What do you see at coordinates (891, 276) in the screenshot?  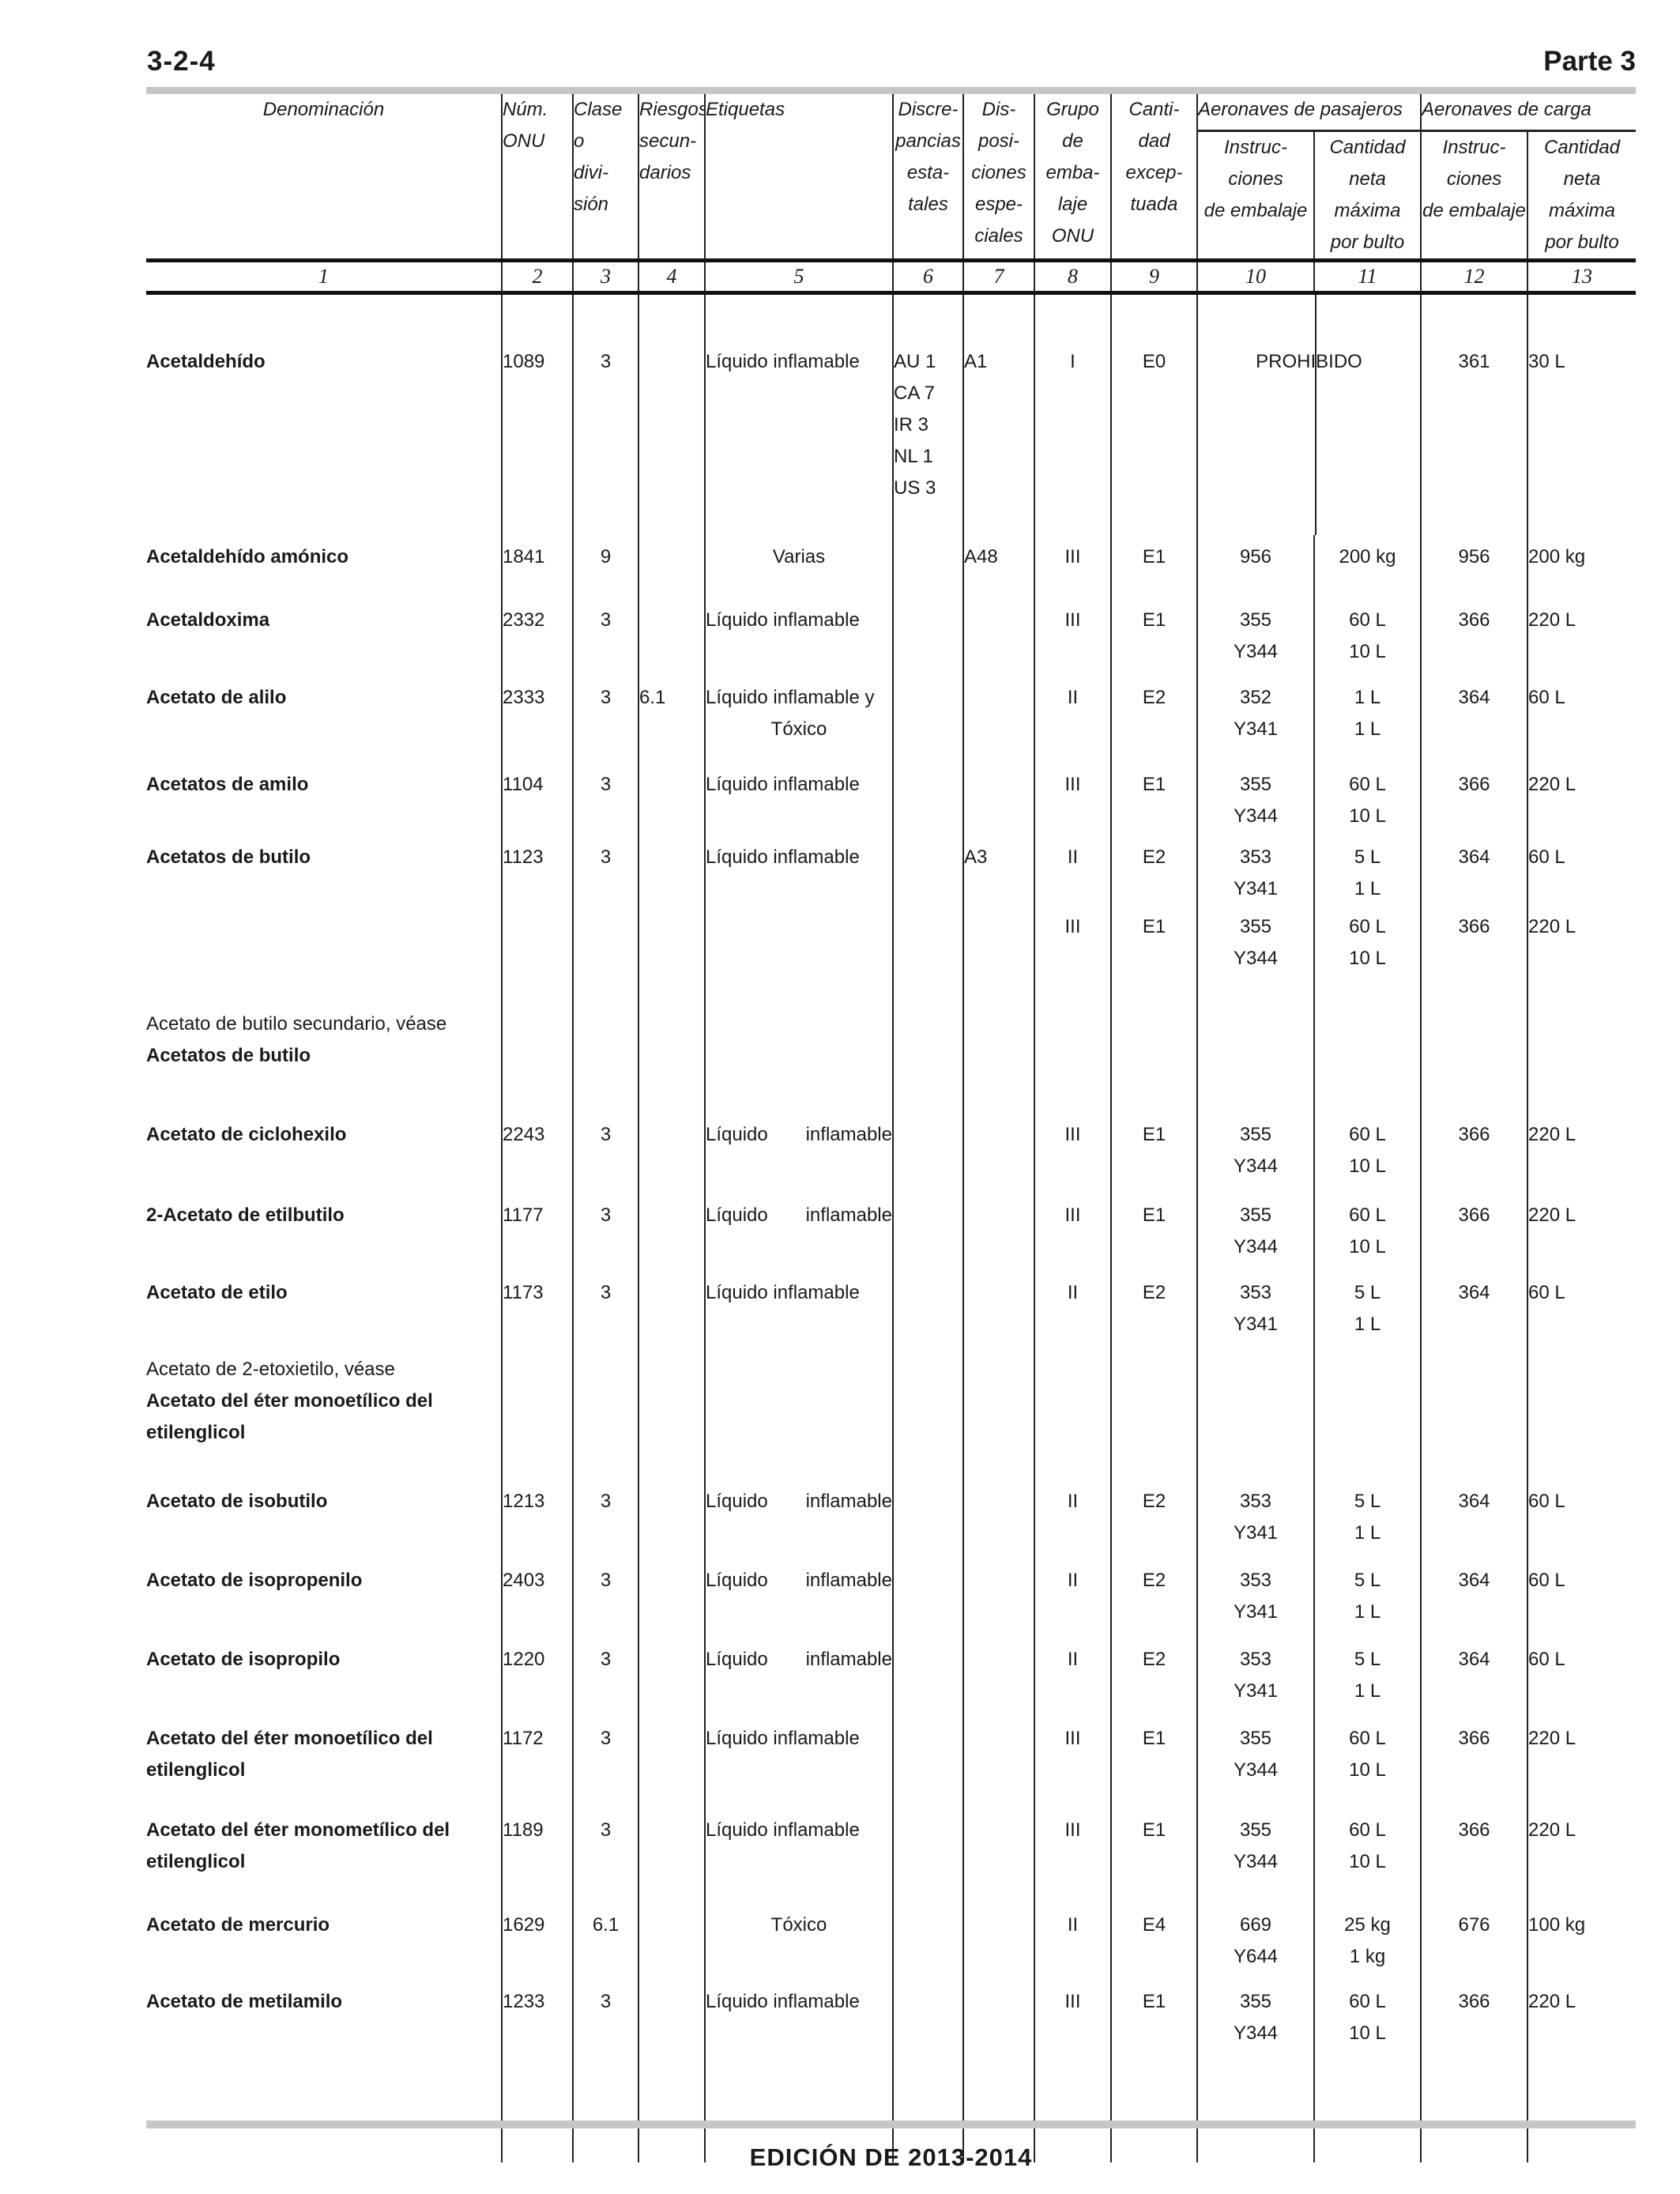 I see `column-number-row: 1 2 3 4 5 6 7 8 9 10 11 12 13` at bounding box center [891, 276].